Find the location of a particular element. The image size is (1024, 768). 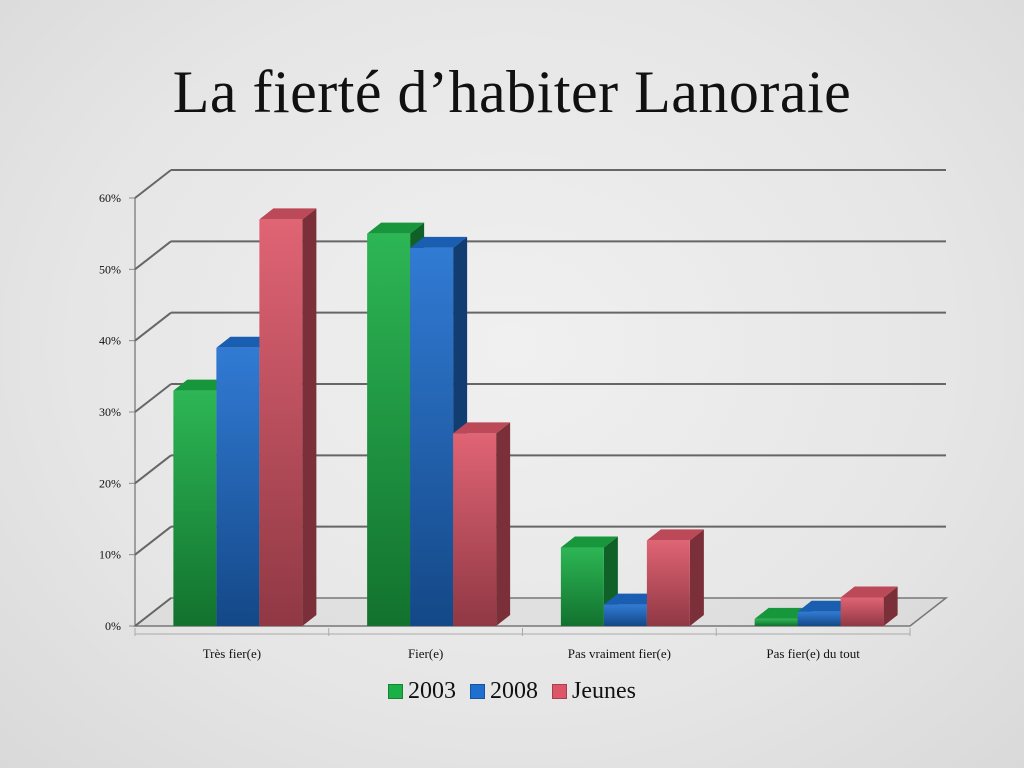

chart-legend: 2003 2008 Jeunes is located at coordinates (512, 691).